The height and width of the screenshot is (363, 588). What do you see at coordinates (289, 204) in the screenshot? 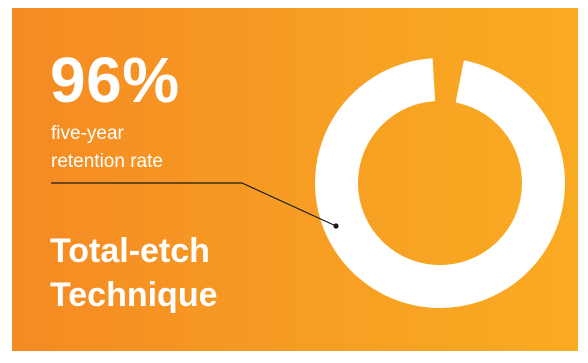
I see `leader-line-diagonal` at bounding box center [289, 204].